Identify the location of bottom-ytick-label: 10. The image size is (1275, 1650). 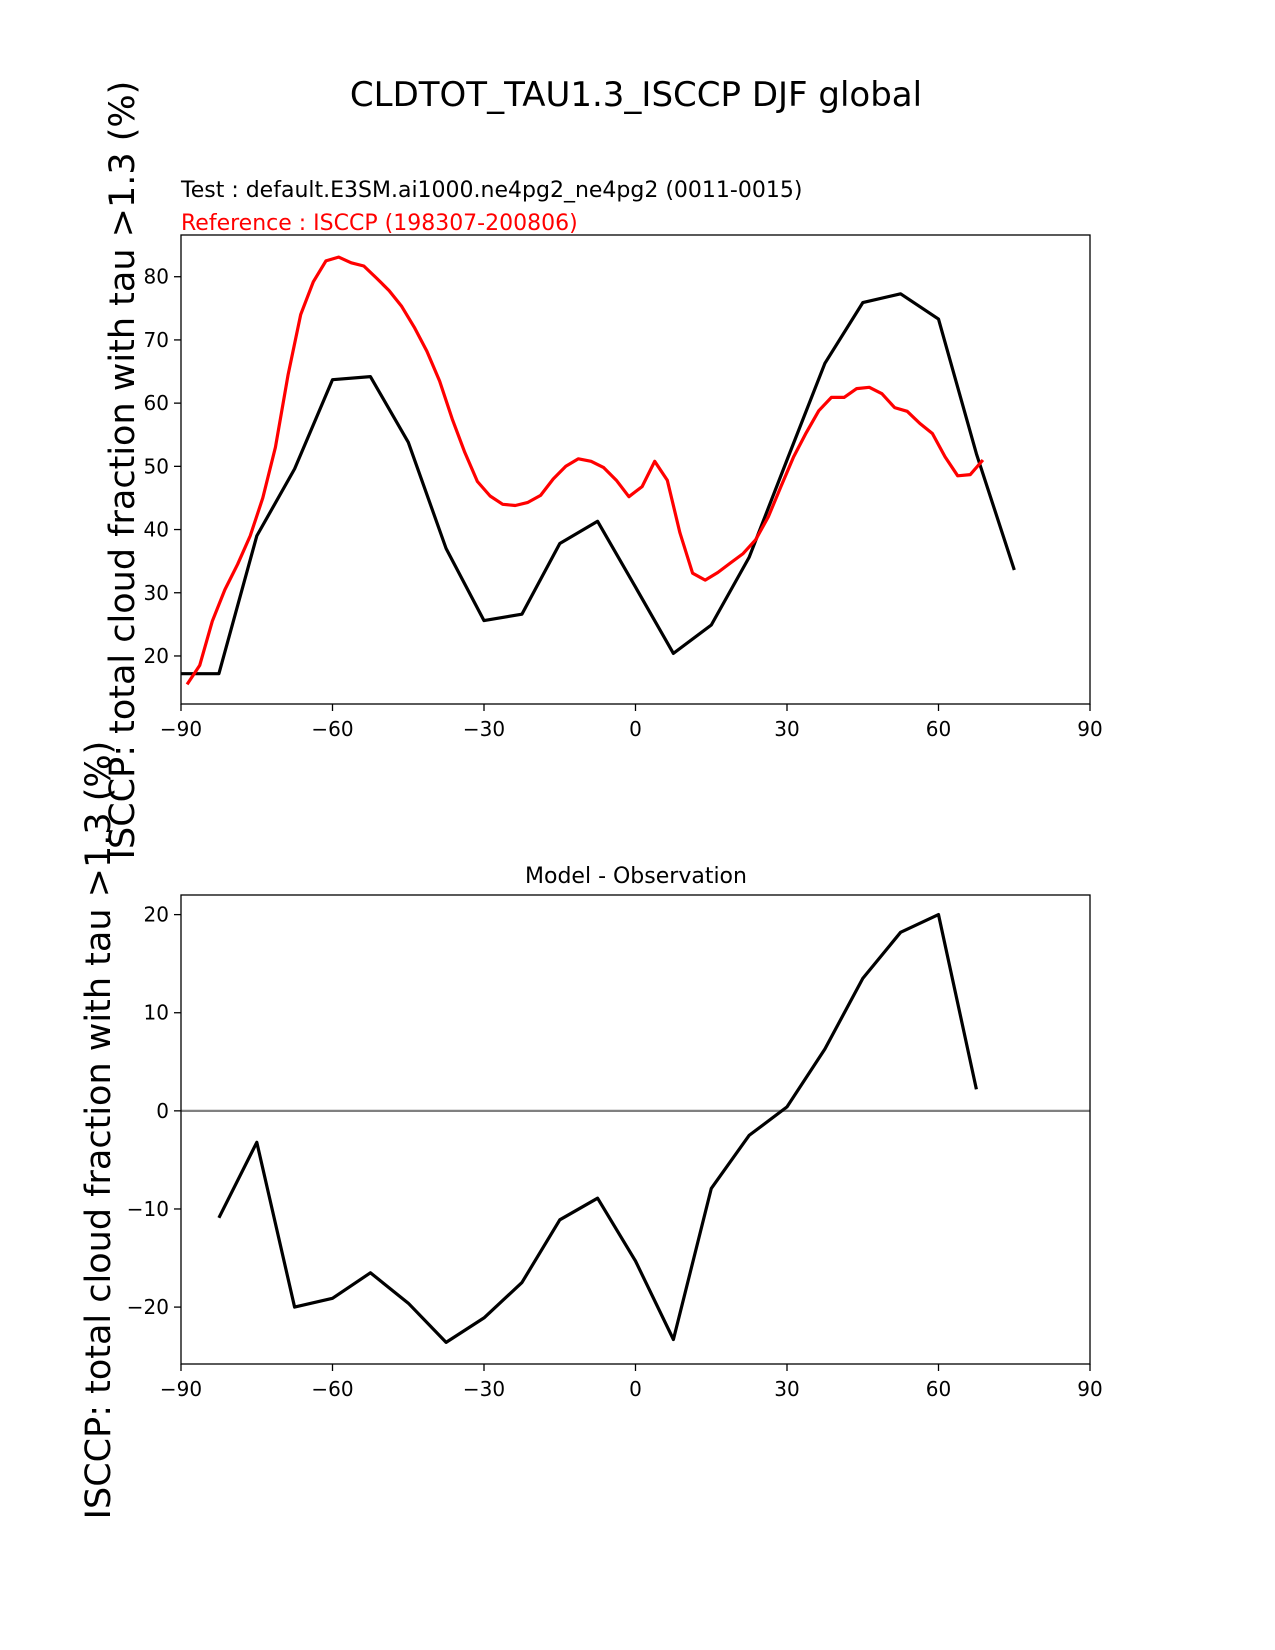
(156, 1013).